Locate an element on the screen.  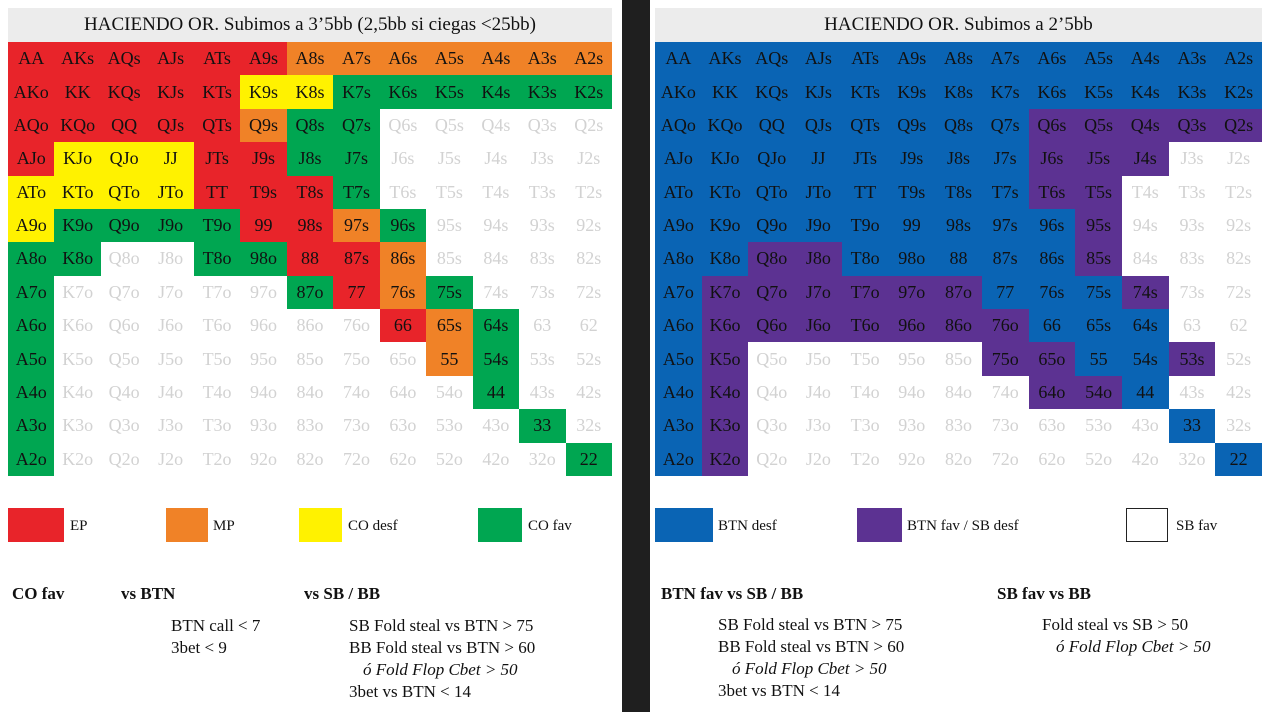
right-hand-cell: 96s is located at coordinates (1052, 225).